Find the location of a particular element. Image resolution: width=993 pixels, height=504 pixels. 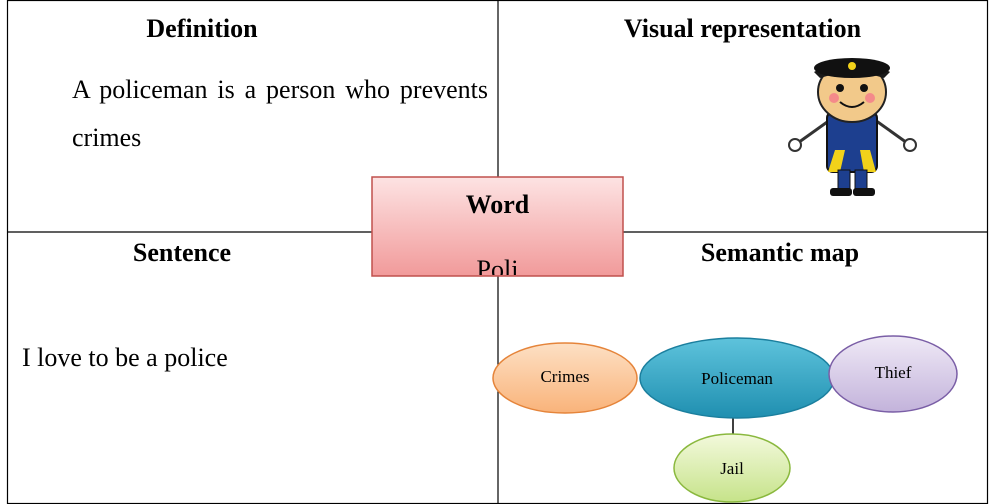

cell-title: Sentence is located at coordinates (182, 252).